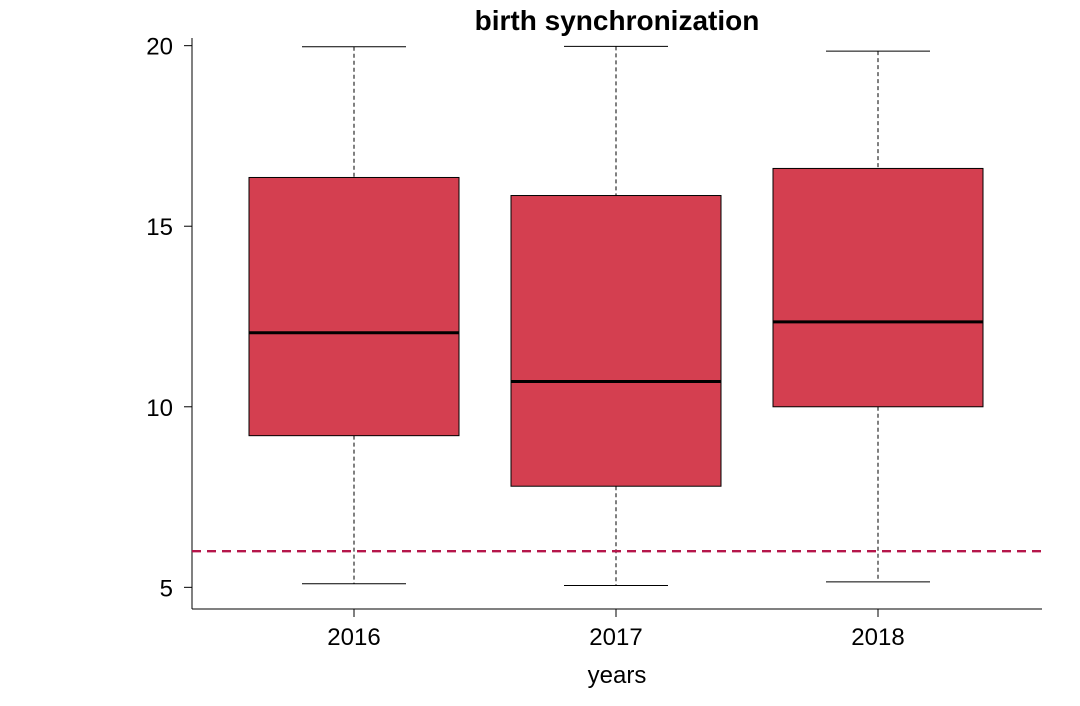 The image size is (1080, 706). What do you see at coordinates (159, 47) in the screenshot?
I see `y-tick-label: 20` at bounding box center [159, 47].